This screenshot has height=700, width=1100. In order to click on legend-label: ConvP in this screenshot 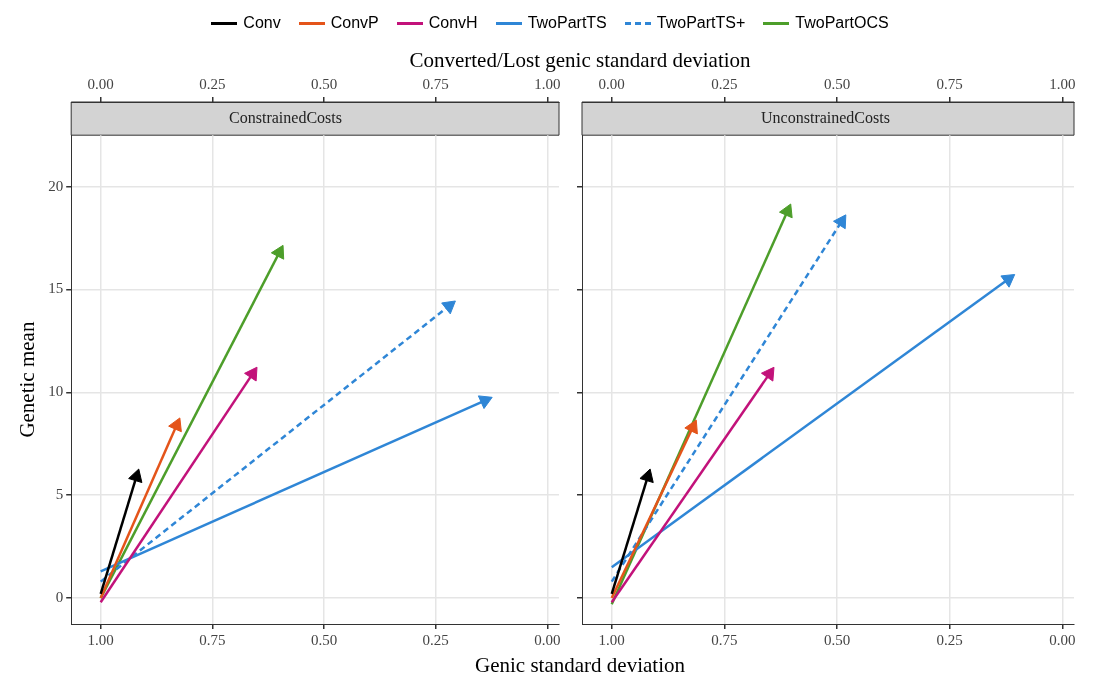, I will do `click(354, 23)`.